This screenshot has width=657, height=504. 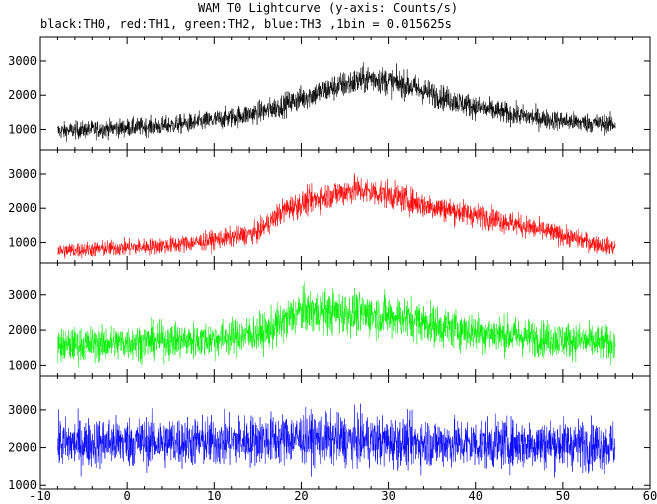 I want to click on x-tick-label: -10, so click(x=40, y=496).